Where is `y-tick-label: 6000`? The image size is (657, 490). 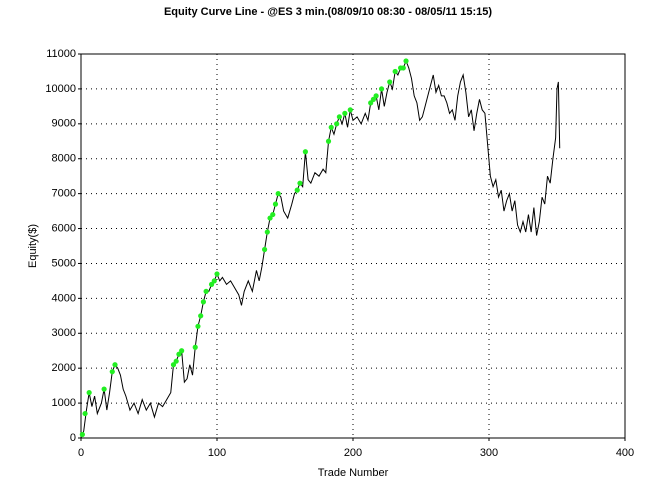
y-tick-label: 6000 is located at coordinates (64, 228).